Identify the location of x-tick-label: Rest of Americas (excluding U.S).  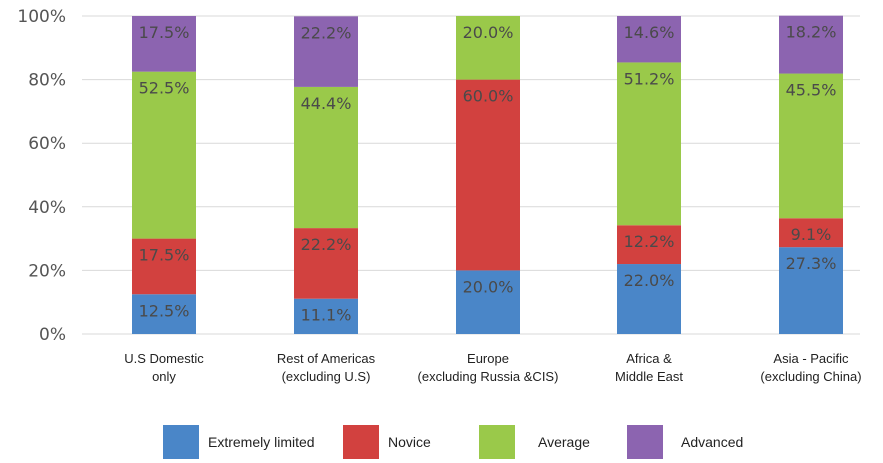
(326, 367).